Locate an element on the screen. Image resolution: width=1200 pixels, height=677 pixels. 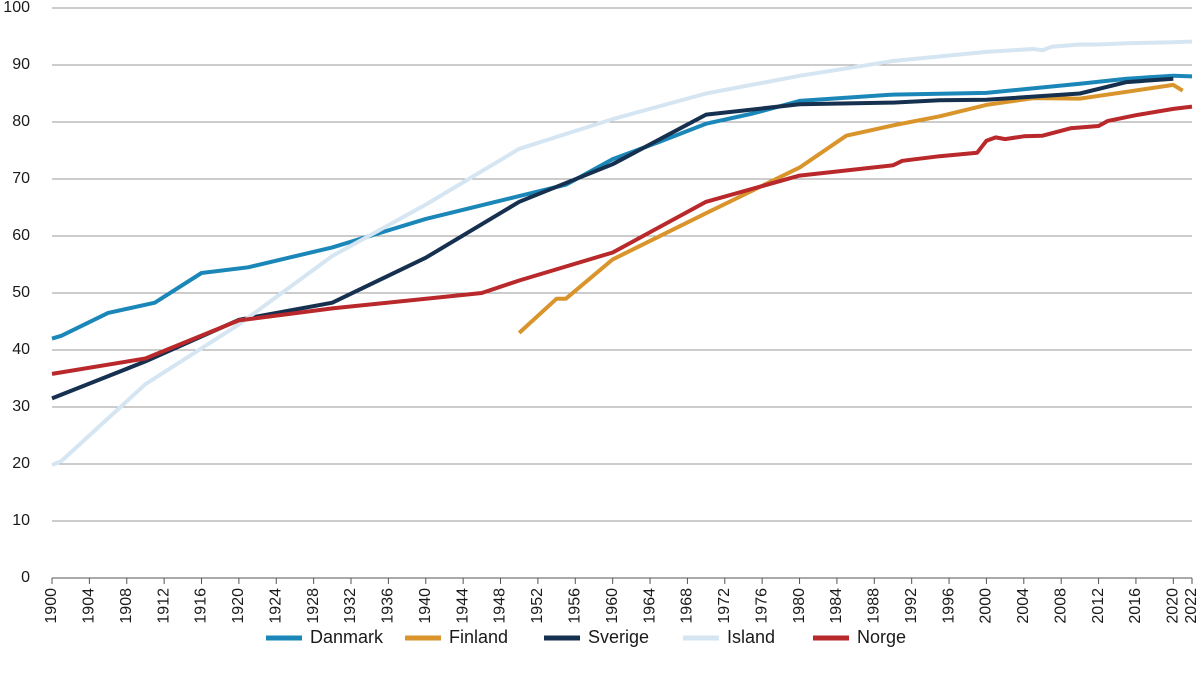
x-tick-label: 1952 is located at coordinates (537, 606).